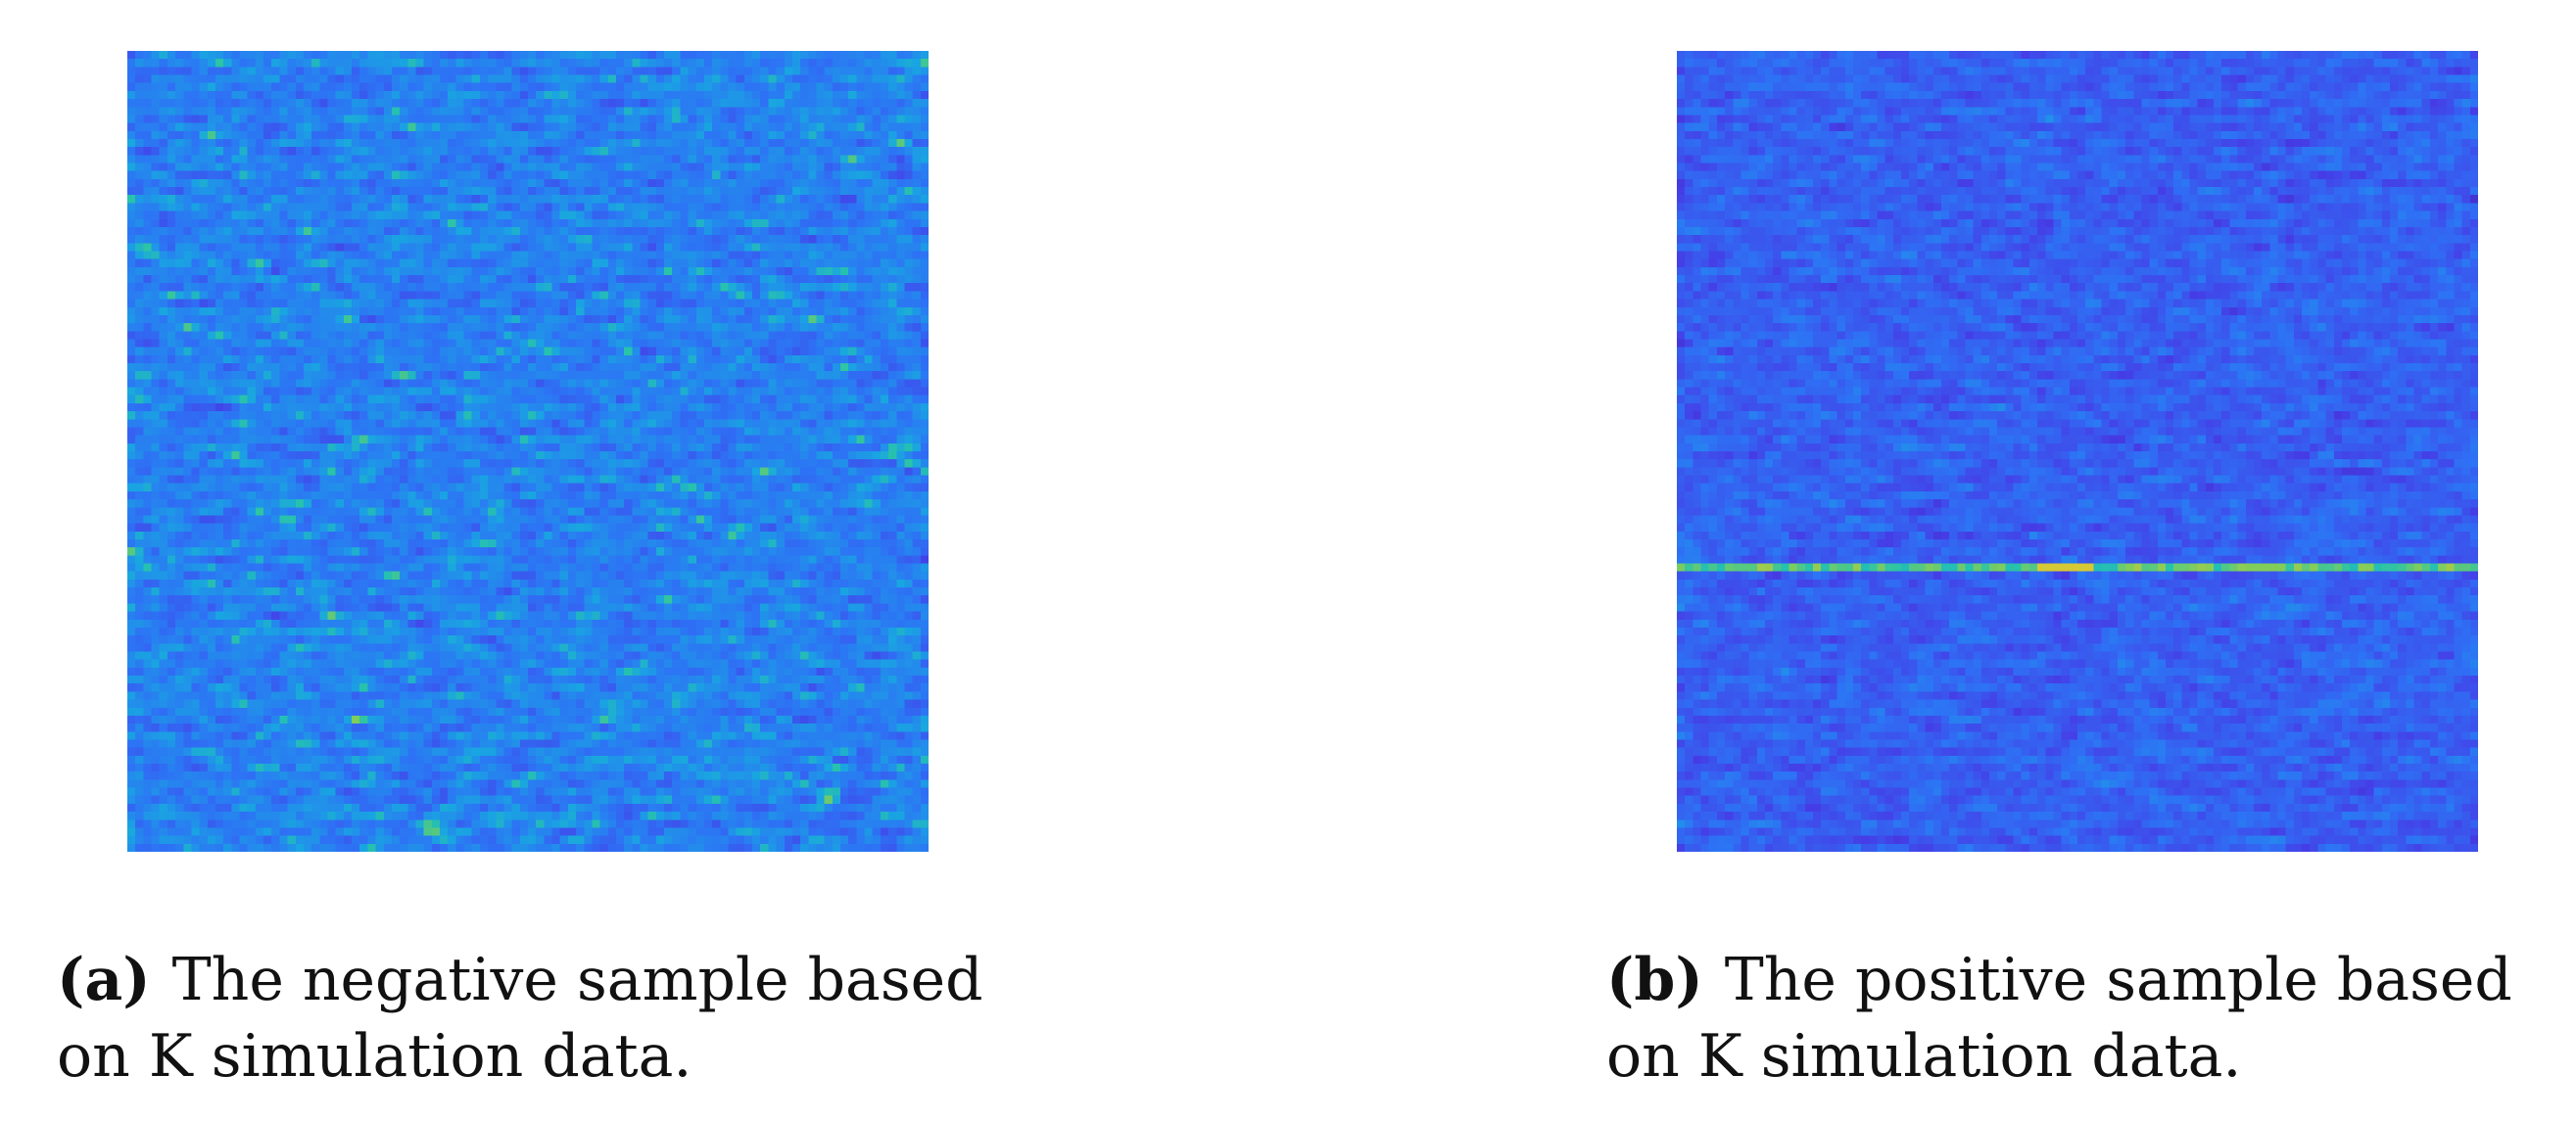 The height and width of the screenshot is (1122, 2576). I want to click on caption-b-line1: (b) The positive sample based, so click(2091, 980).